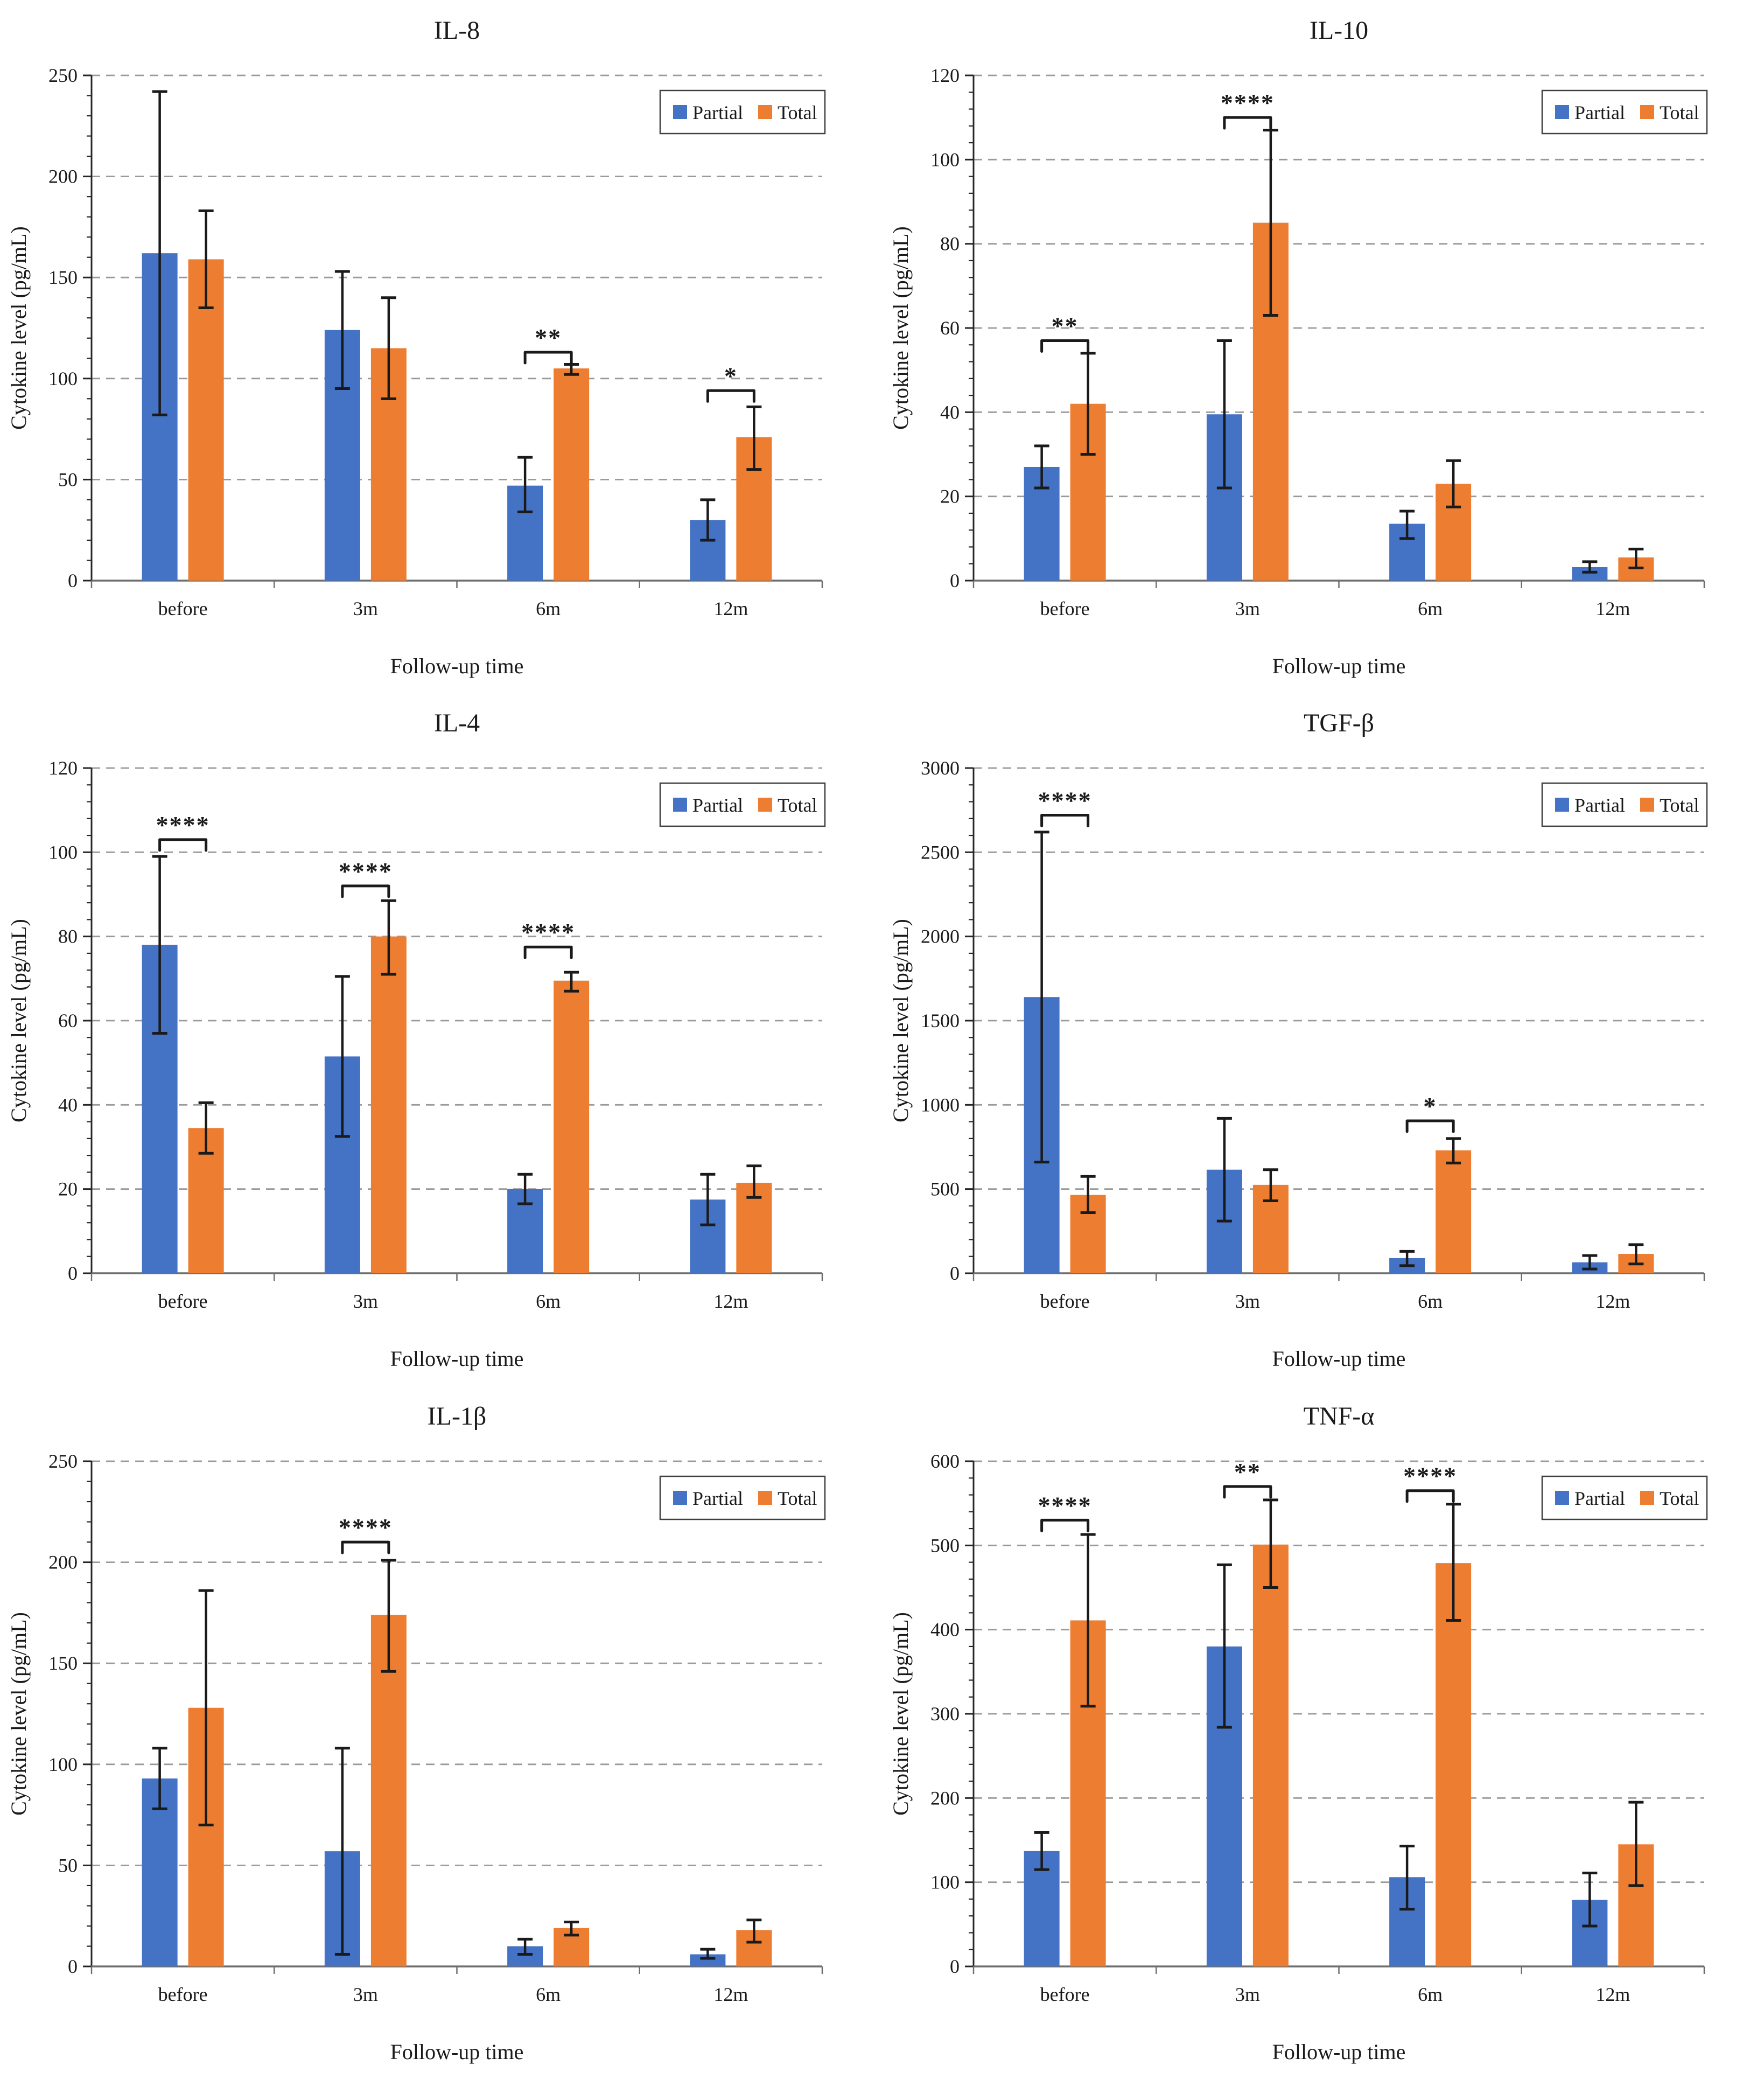  Describe the element at coordinates (945, 1545) in the screenshot. I see `y-tick-label: 500` at that location.